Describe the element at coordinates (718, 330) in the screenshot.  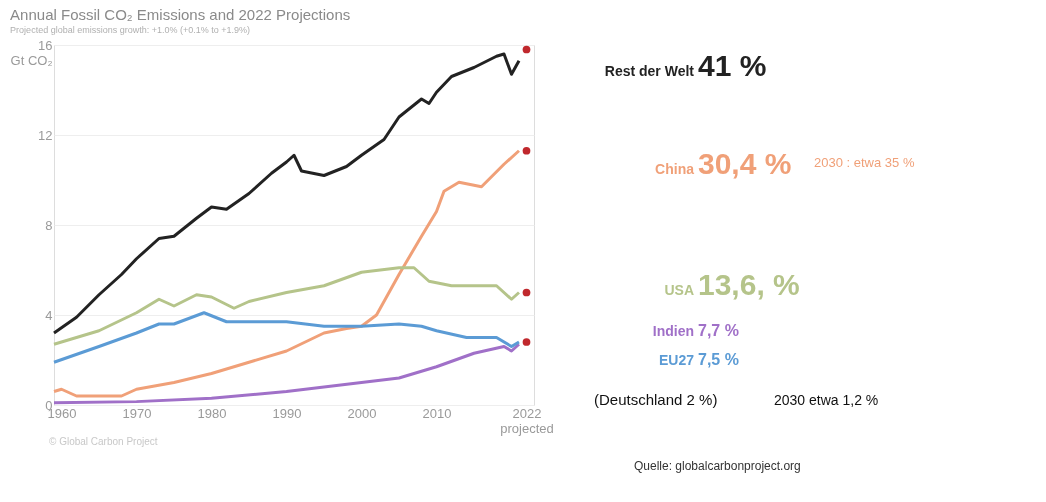
I see `text: 7,7 %` at that location.